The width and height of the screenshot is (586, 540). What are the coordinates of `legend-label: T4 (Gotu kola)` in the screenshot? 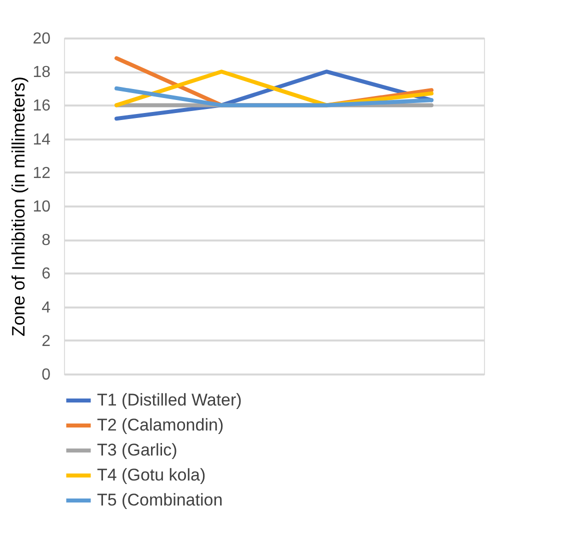 It's located at (151, 475).